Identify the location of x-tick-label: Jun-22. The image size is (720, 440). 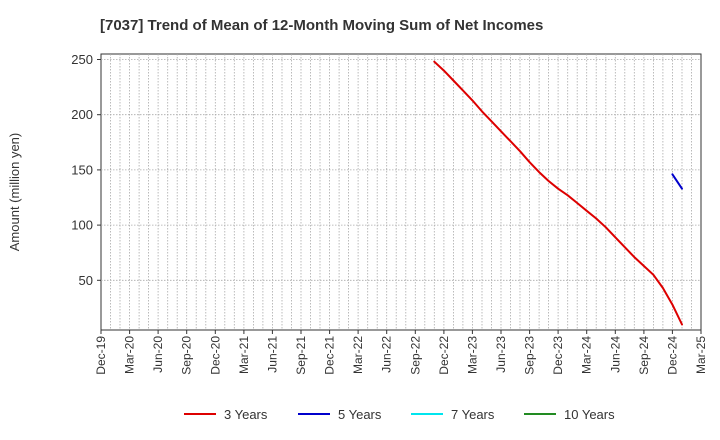
(387, 354).